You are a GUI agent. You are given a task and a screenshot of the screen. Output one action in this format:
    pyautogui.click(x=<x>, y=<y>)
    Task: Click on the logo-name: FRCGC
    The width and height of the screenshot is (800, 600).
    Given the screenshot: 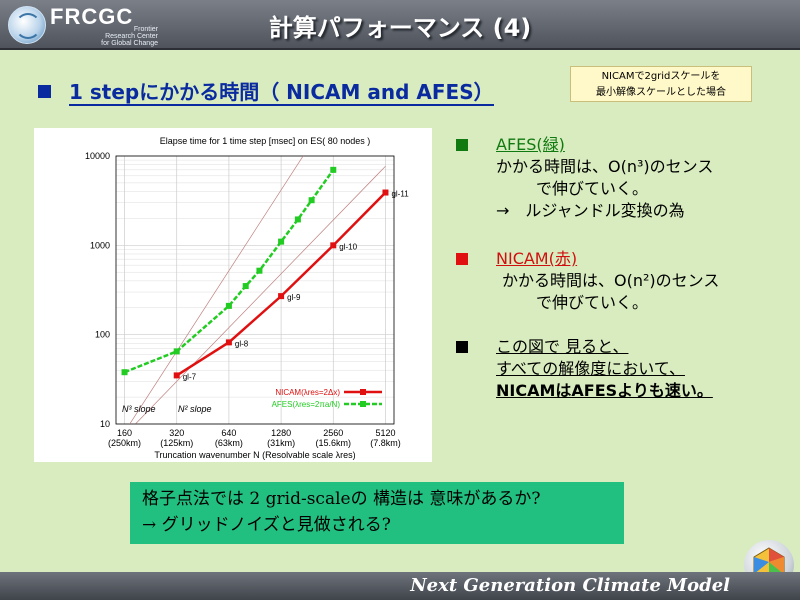 What is the action you would take?
    pyautogui.click(x=92, y=16)
    